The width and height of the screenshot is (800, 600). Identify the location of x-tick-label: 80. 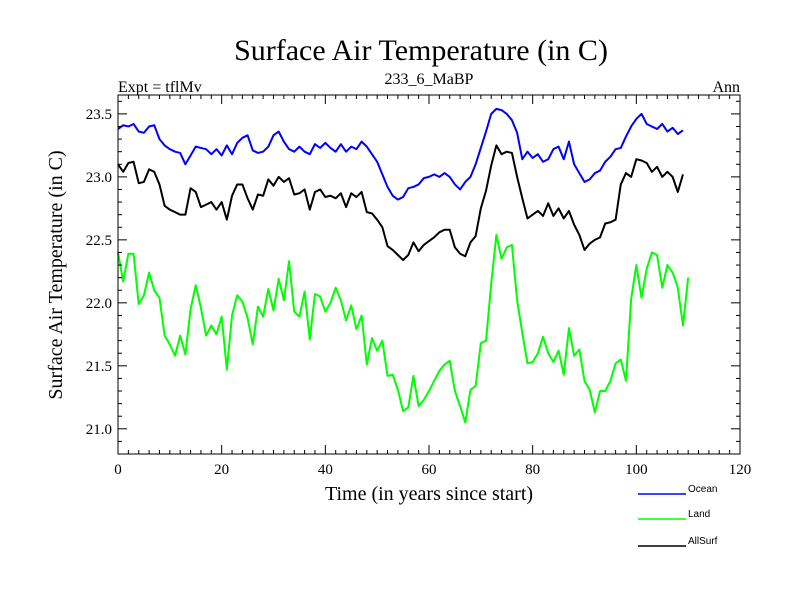
(532, 470).